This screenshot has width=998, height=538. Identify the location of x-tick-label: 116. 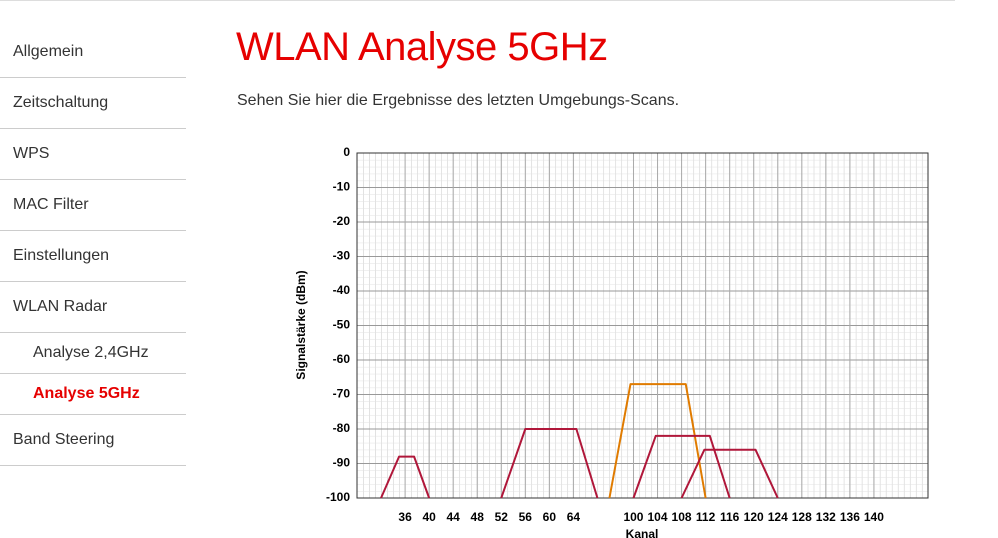
(730, 517).